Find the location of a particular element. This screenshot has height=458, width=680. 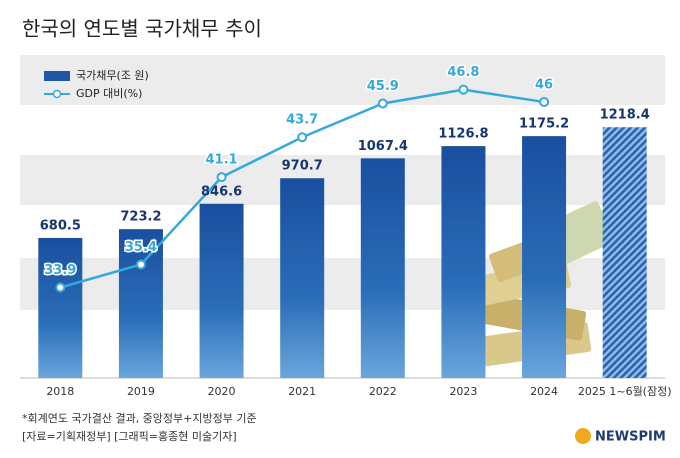

bar-value-label: 970.7 is located at coordinates (302, 166).